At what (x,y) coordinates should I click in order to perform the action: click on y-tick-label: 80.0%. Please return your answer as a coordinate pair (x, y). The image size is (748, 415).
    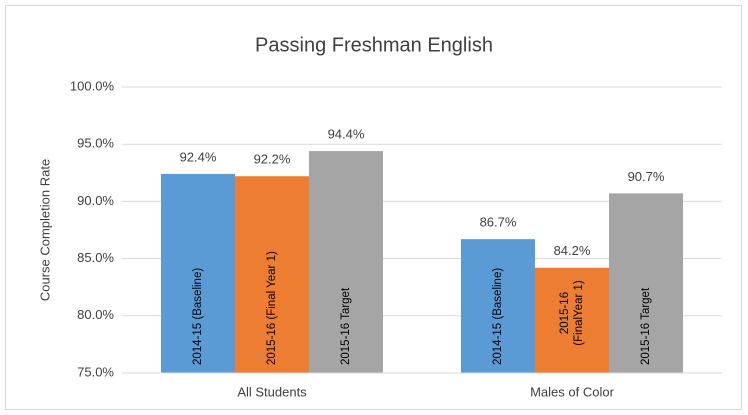
    Looking at the image, I should click on (95, 314).